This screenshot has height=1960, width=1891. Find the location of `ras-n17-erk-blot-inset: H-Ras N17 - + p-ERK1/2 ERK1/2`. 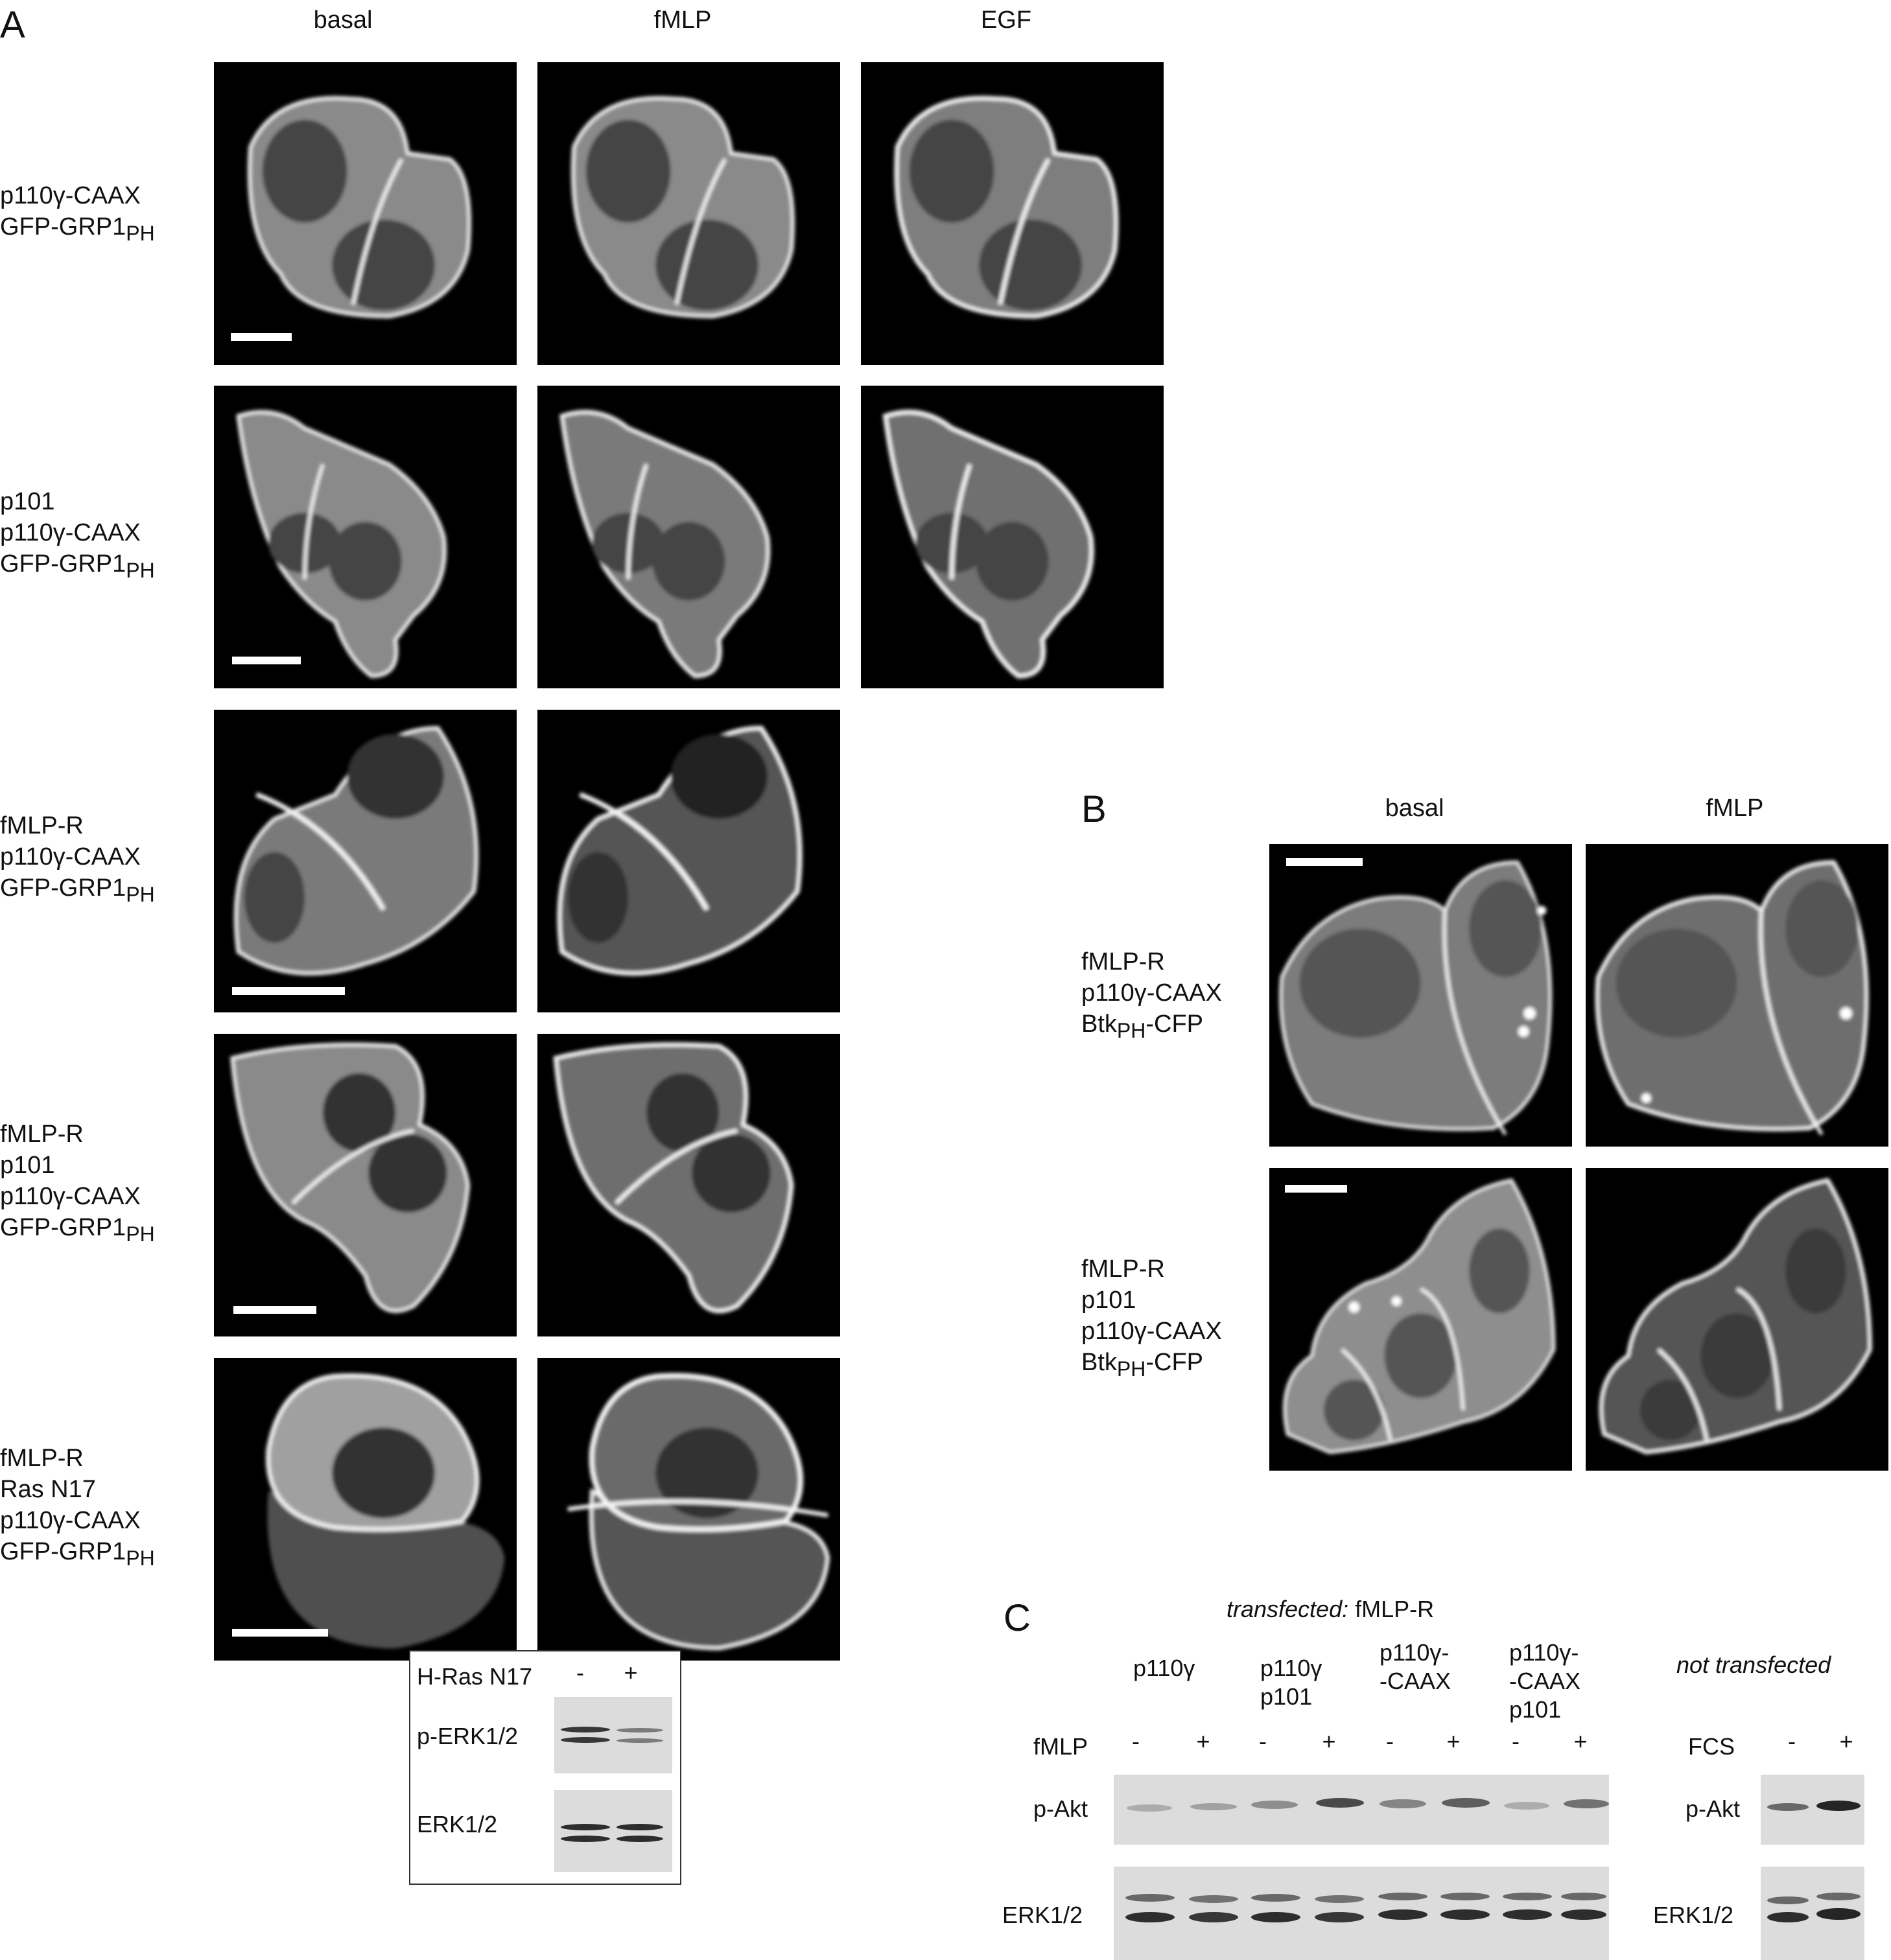

ras-n17-erk-blot-inset: H-Ras N17 - + p-ERK1/2 ERK1/2 is located at coordinates (545, 1767).